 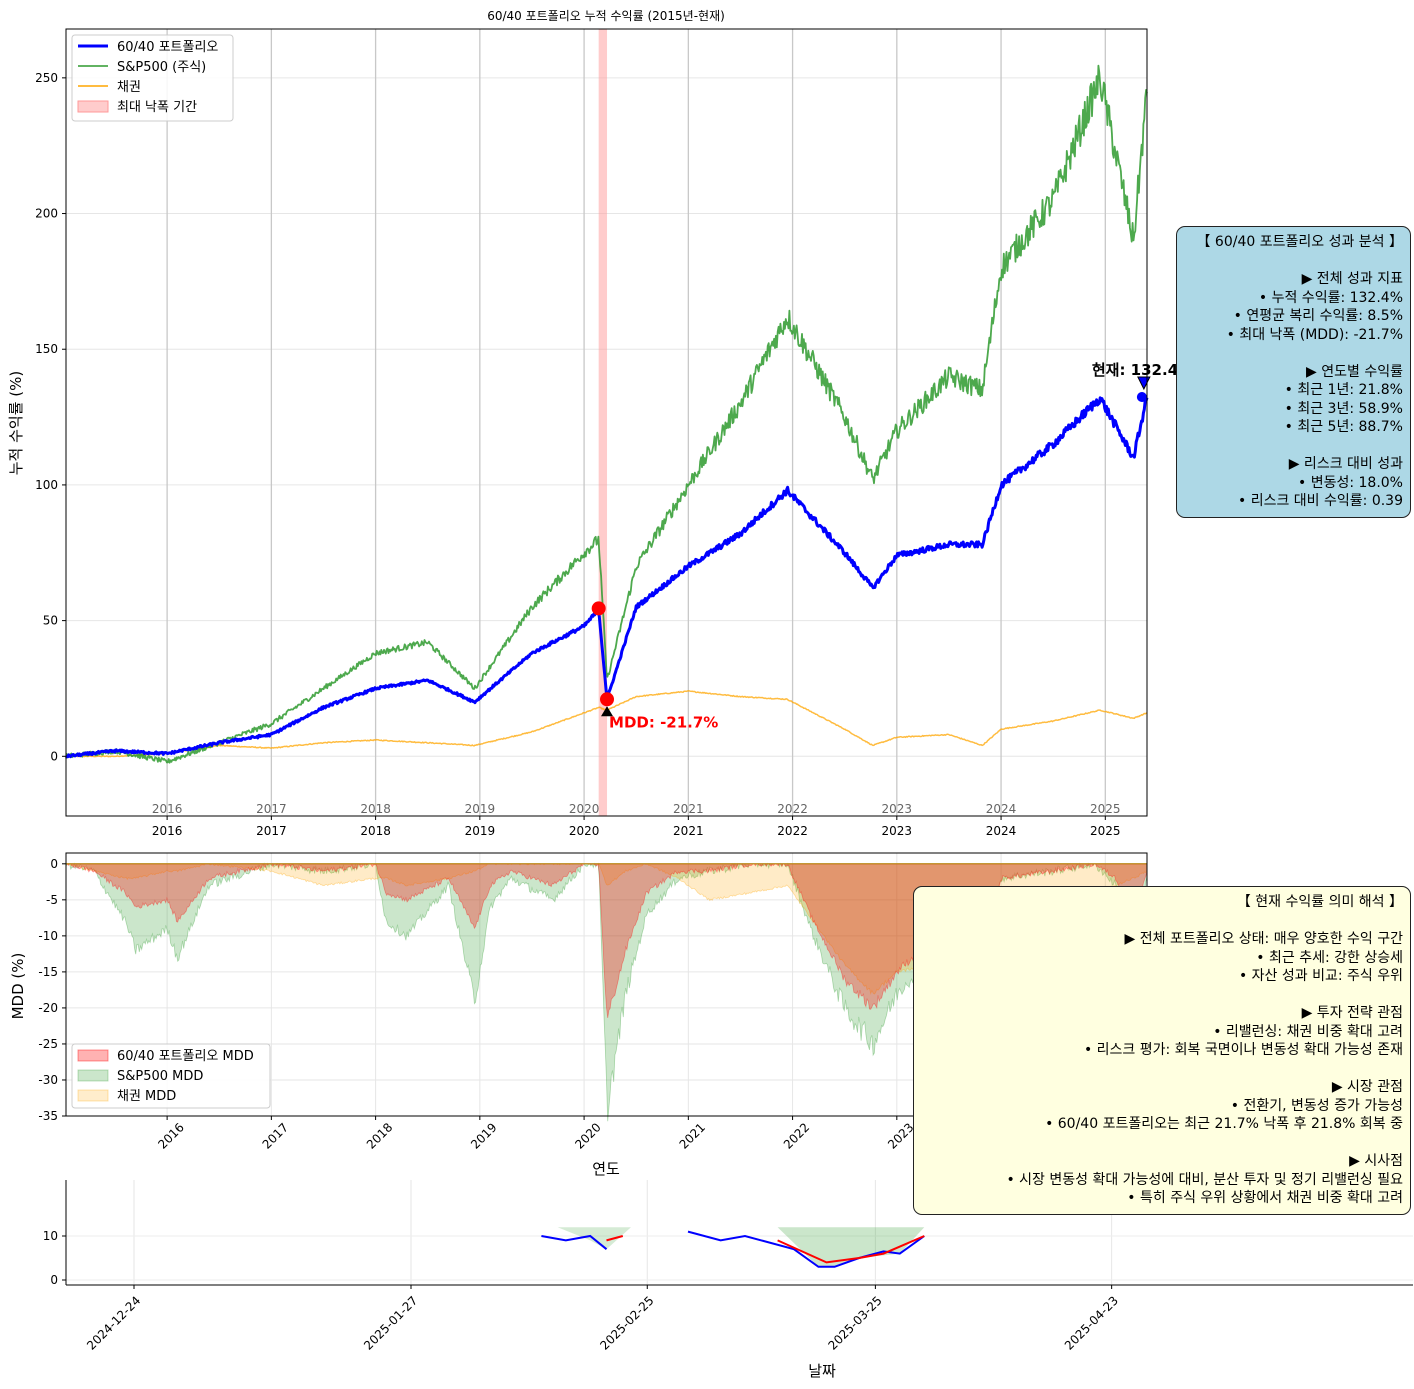 What do you see at coordinates (1001, 831) in the screenshot?
I see `top-x-tick-label: 2024` at bounding box center [1001, 831].